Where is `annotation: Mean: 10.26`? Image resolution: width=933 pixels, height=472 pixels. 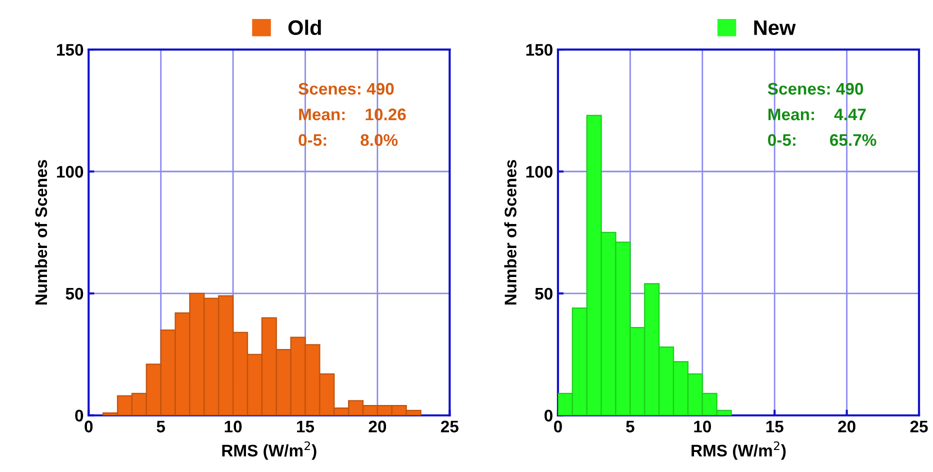 annotation: Mean: 10.26 is located at coordinates (352, 114).